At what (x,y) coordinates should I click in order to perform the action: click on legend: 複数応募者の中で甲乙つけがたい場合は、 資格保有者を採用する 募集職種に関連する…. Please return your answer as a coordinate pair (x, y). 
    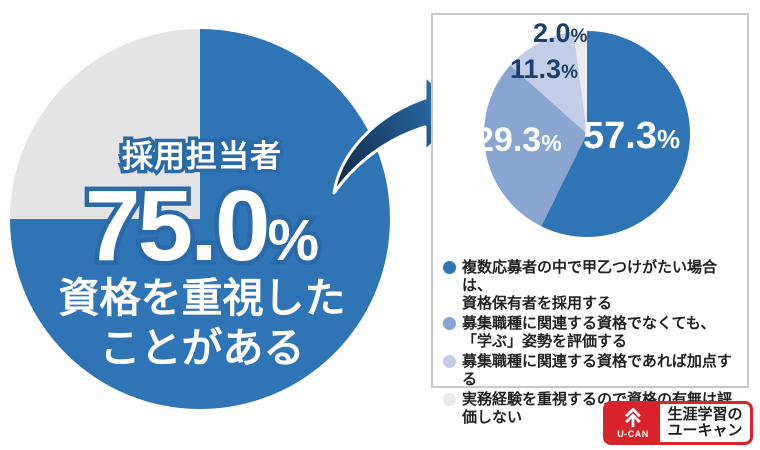
    Looking at the image, I should click on (592, 344).